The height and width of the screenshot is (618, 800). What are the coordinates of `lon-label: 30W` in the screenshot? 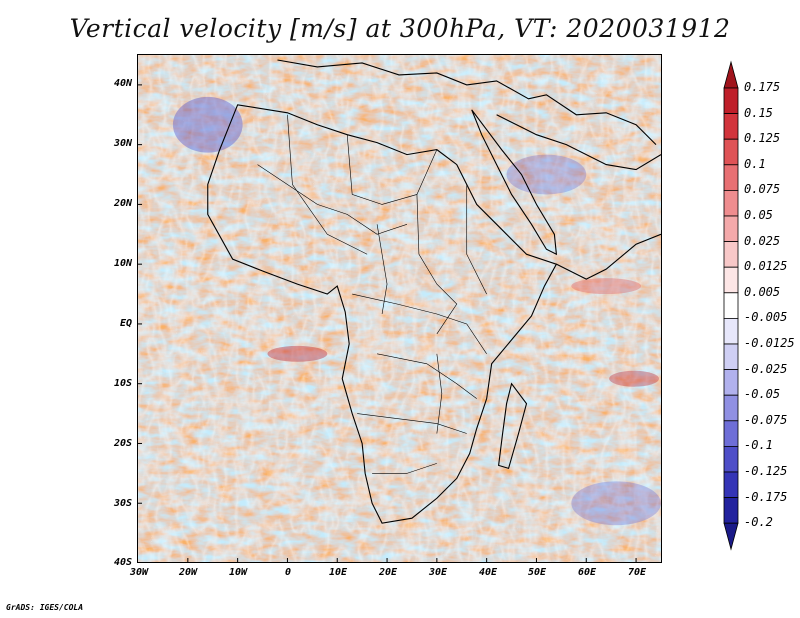 It's located at (139, 572).